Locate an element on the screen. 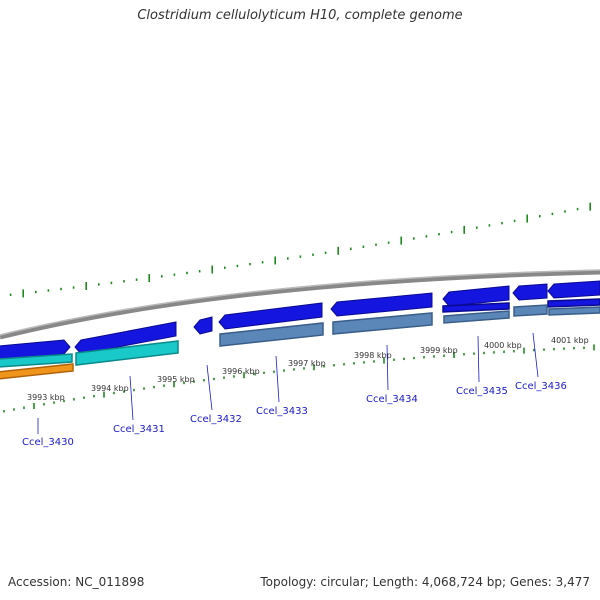 The image size is (600, 600). inner-tick-ring is located at coordinates (299, 378).